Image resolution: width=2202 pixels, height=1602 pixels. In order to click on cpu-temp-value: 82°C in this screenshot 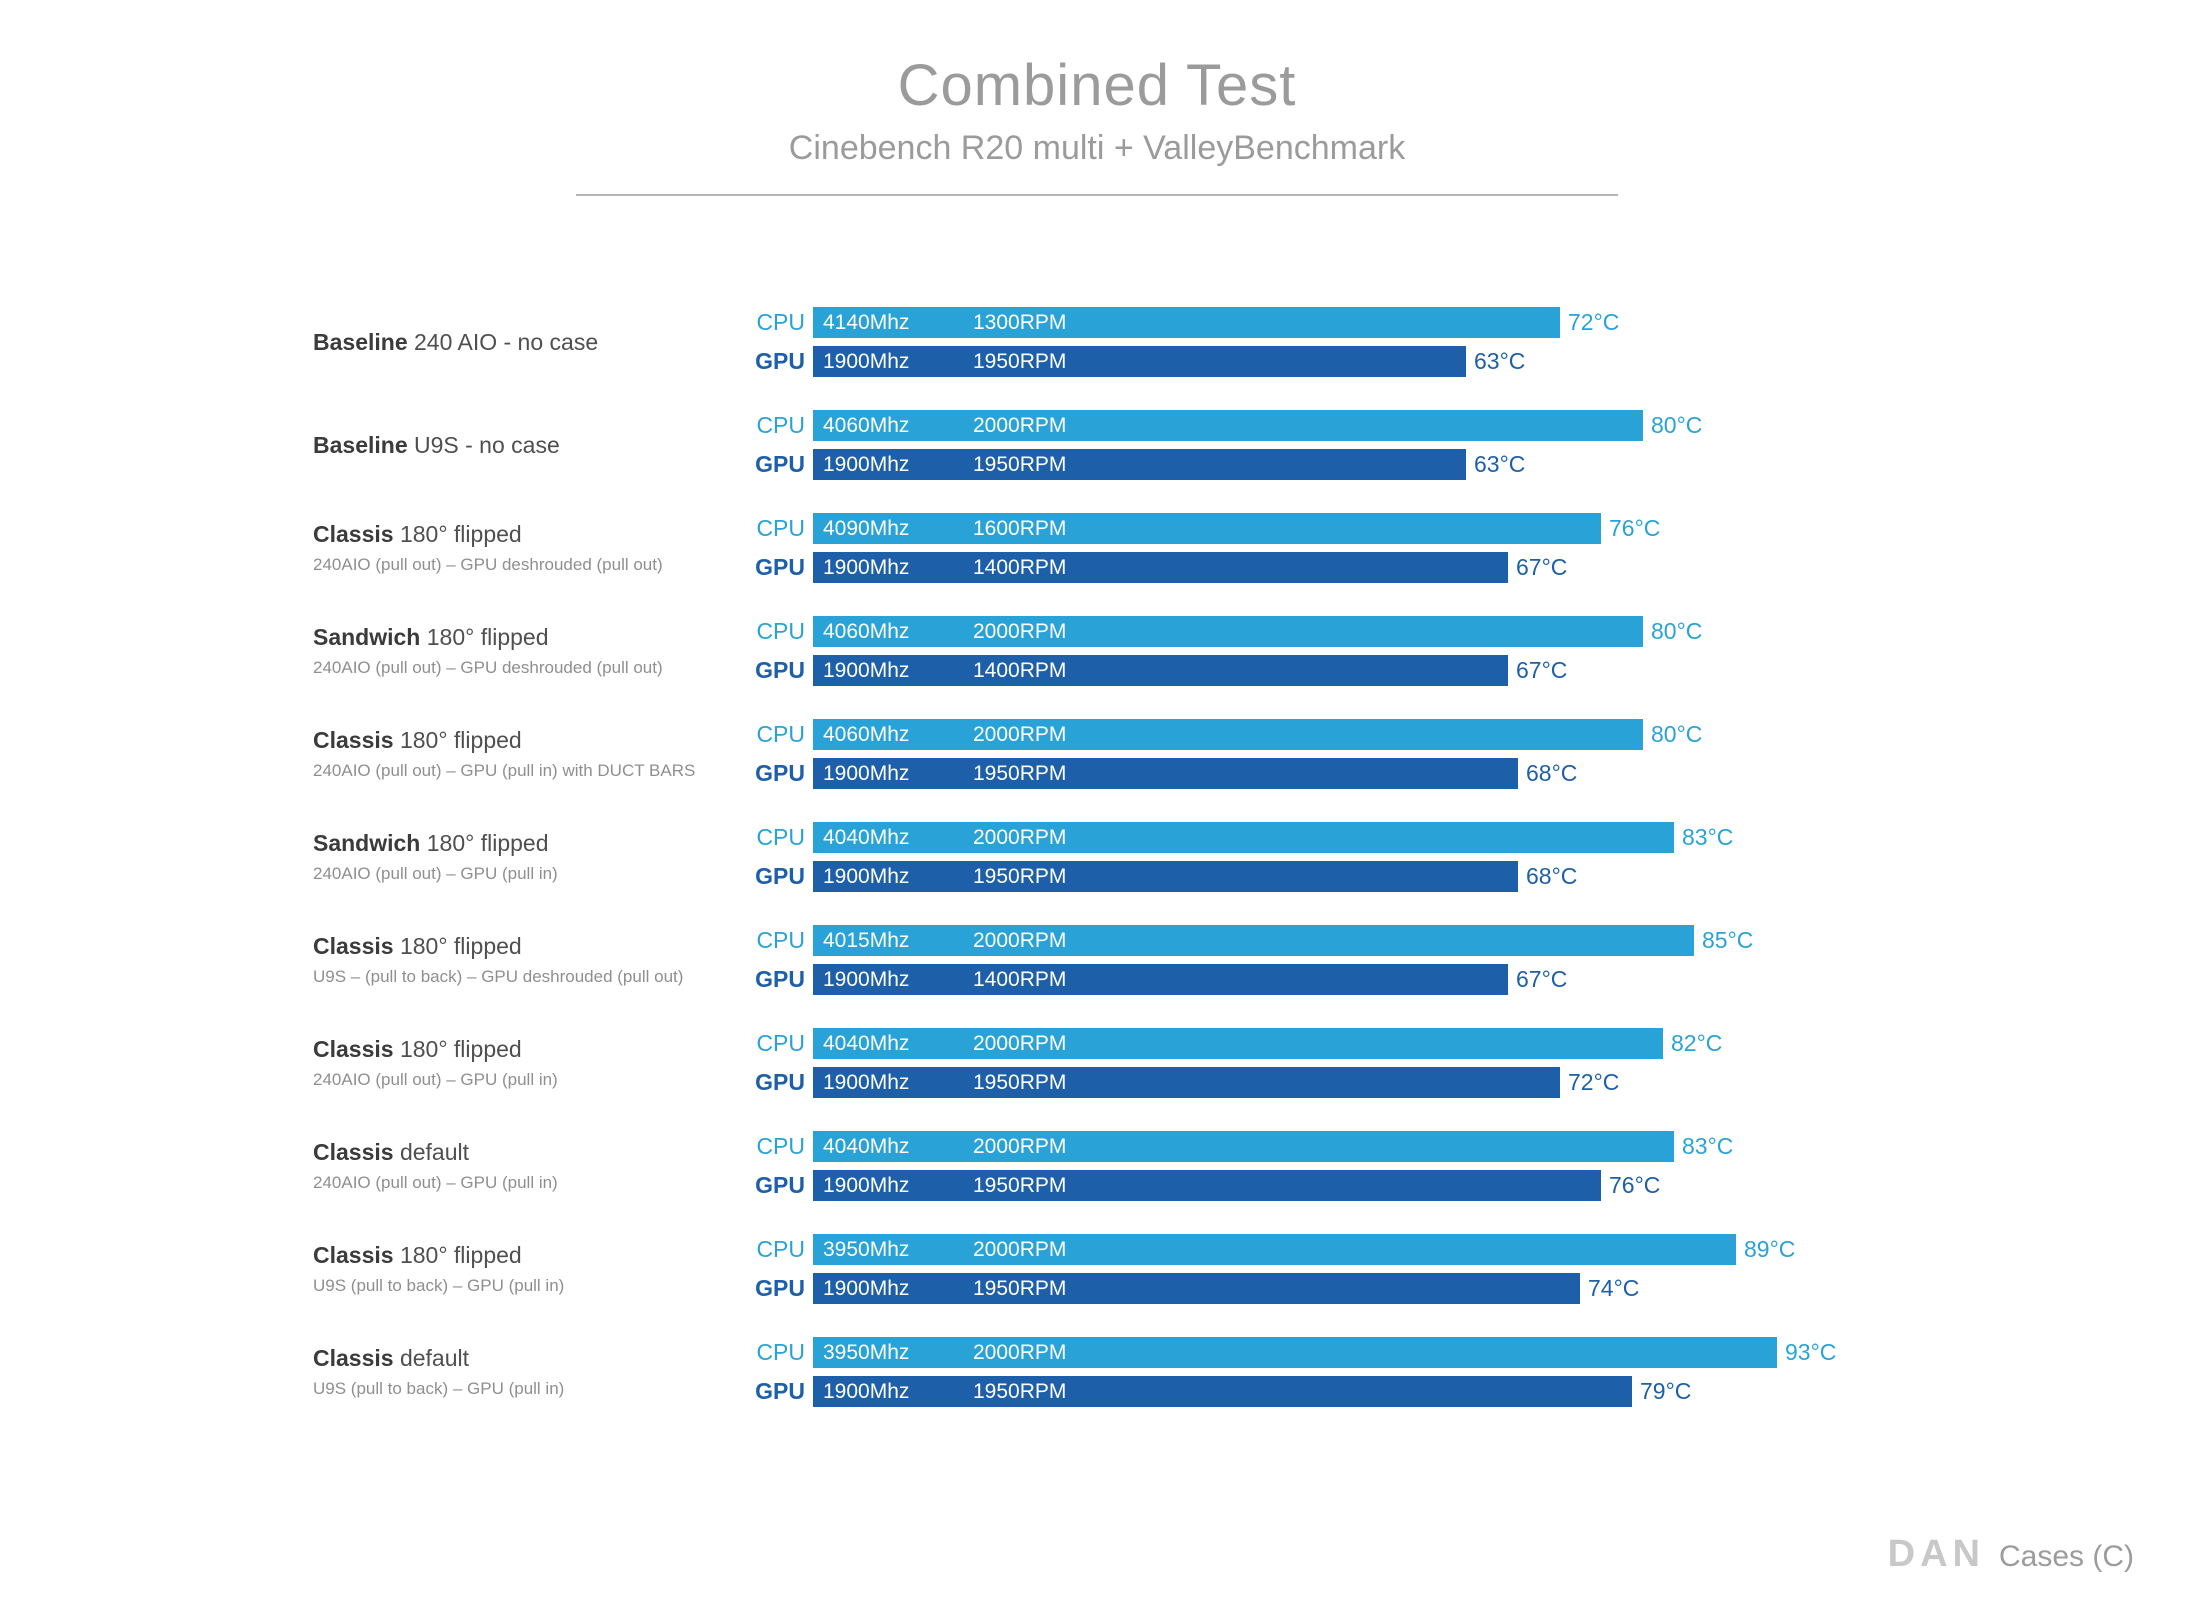, I will do `click(1697, 1043)`.